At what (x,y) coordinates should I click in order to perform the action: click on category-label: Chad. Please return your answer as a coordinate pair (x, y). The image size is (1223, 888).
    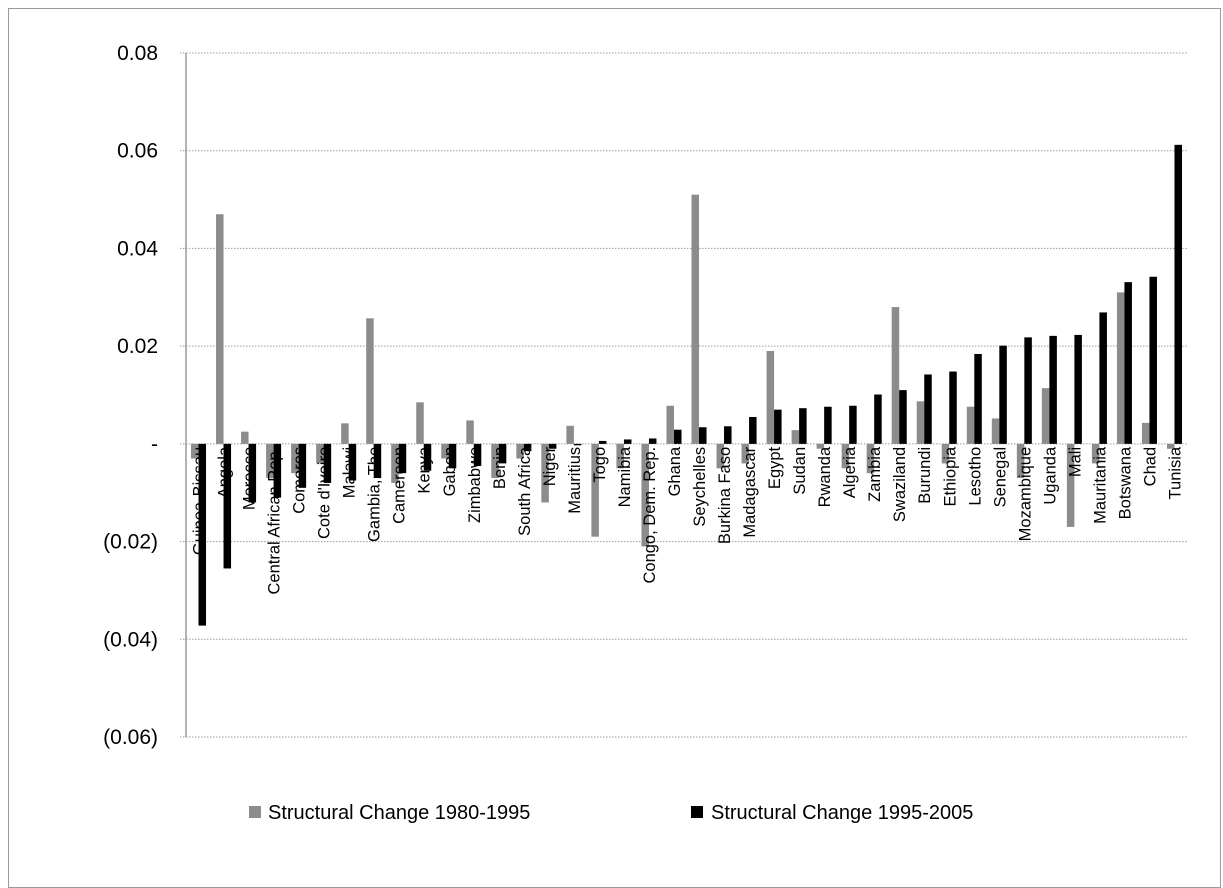
    Looking at the image, I should click on (1150, 466).